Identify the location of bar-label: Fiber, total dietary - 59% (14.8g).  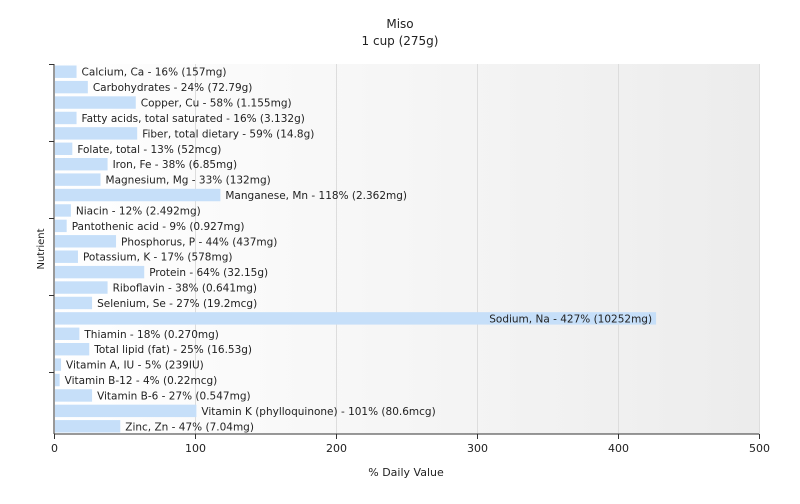
(228, 134).